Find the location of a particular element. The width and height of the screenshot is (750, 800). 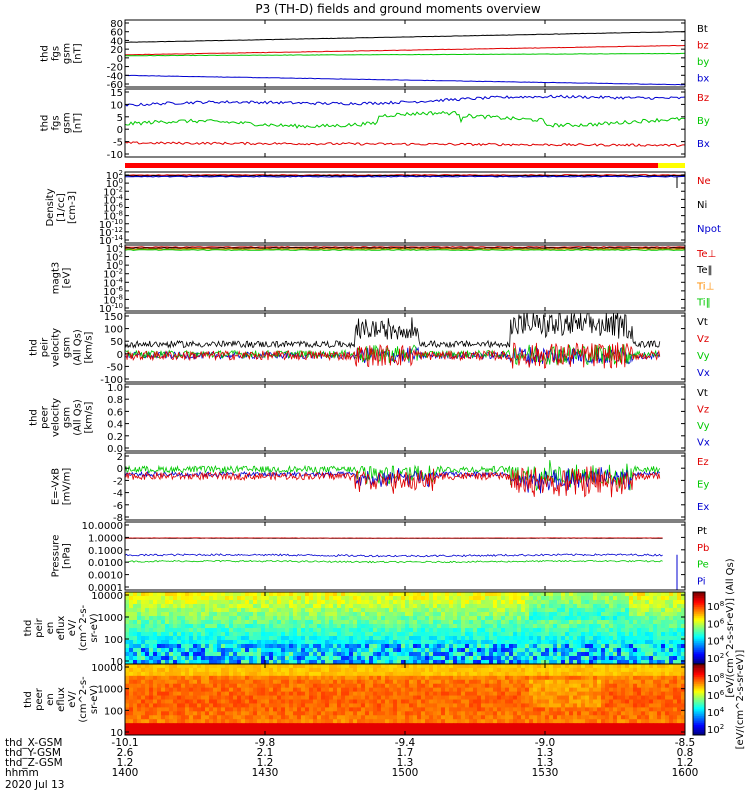

colorbar-tick-label: 104 is located at coordinates (716, 641).